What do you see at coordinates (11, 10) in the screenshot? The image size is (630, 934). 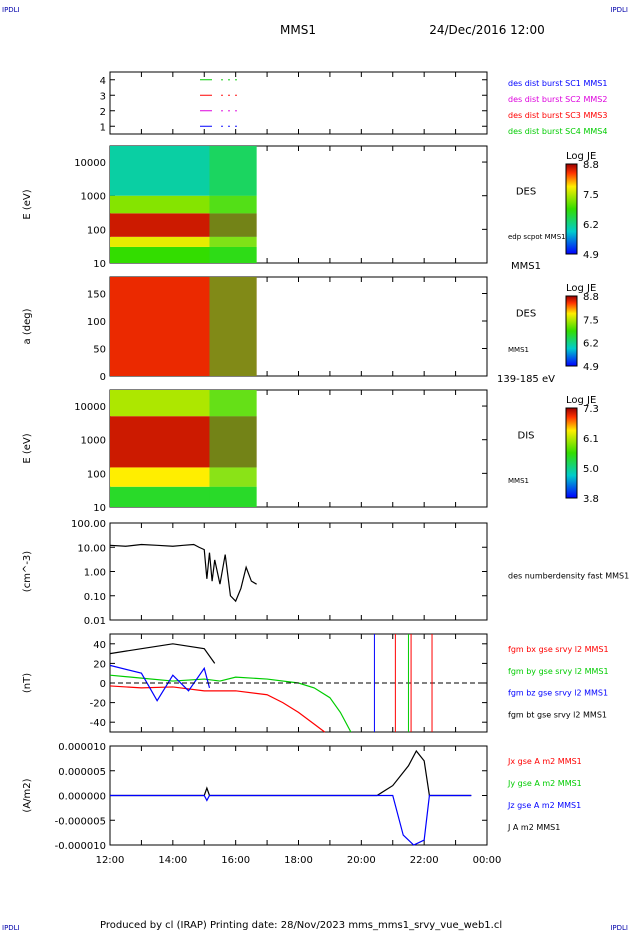 I see `corner-label-tl: IPDLI` at bounding box center [11, 10].